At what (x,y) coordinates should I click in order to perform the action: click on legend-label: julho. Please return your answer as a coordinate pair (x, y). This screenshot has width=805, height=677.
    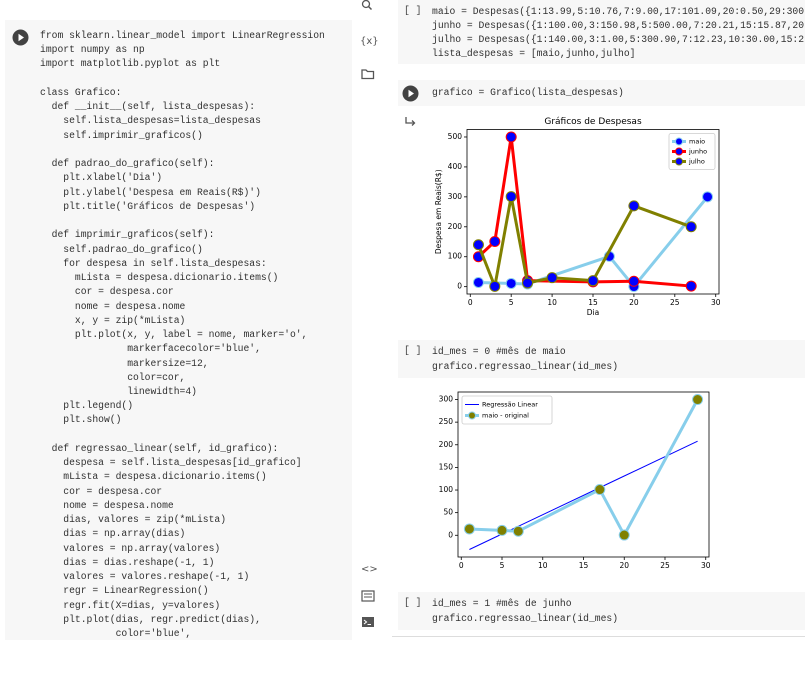
    Looking at the image, I should click on (696, 162).